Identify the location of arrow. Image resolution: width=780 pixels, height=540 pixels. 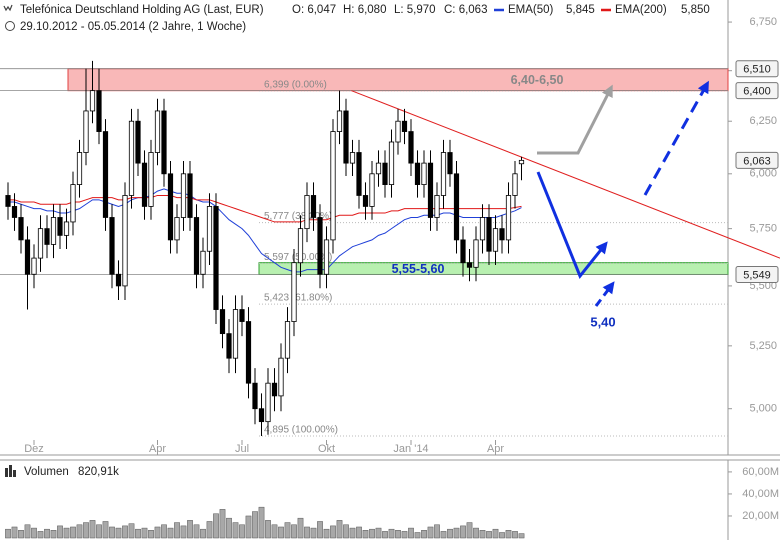
(676, 138).